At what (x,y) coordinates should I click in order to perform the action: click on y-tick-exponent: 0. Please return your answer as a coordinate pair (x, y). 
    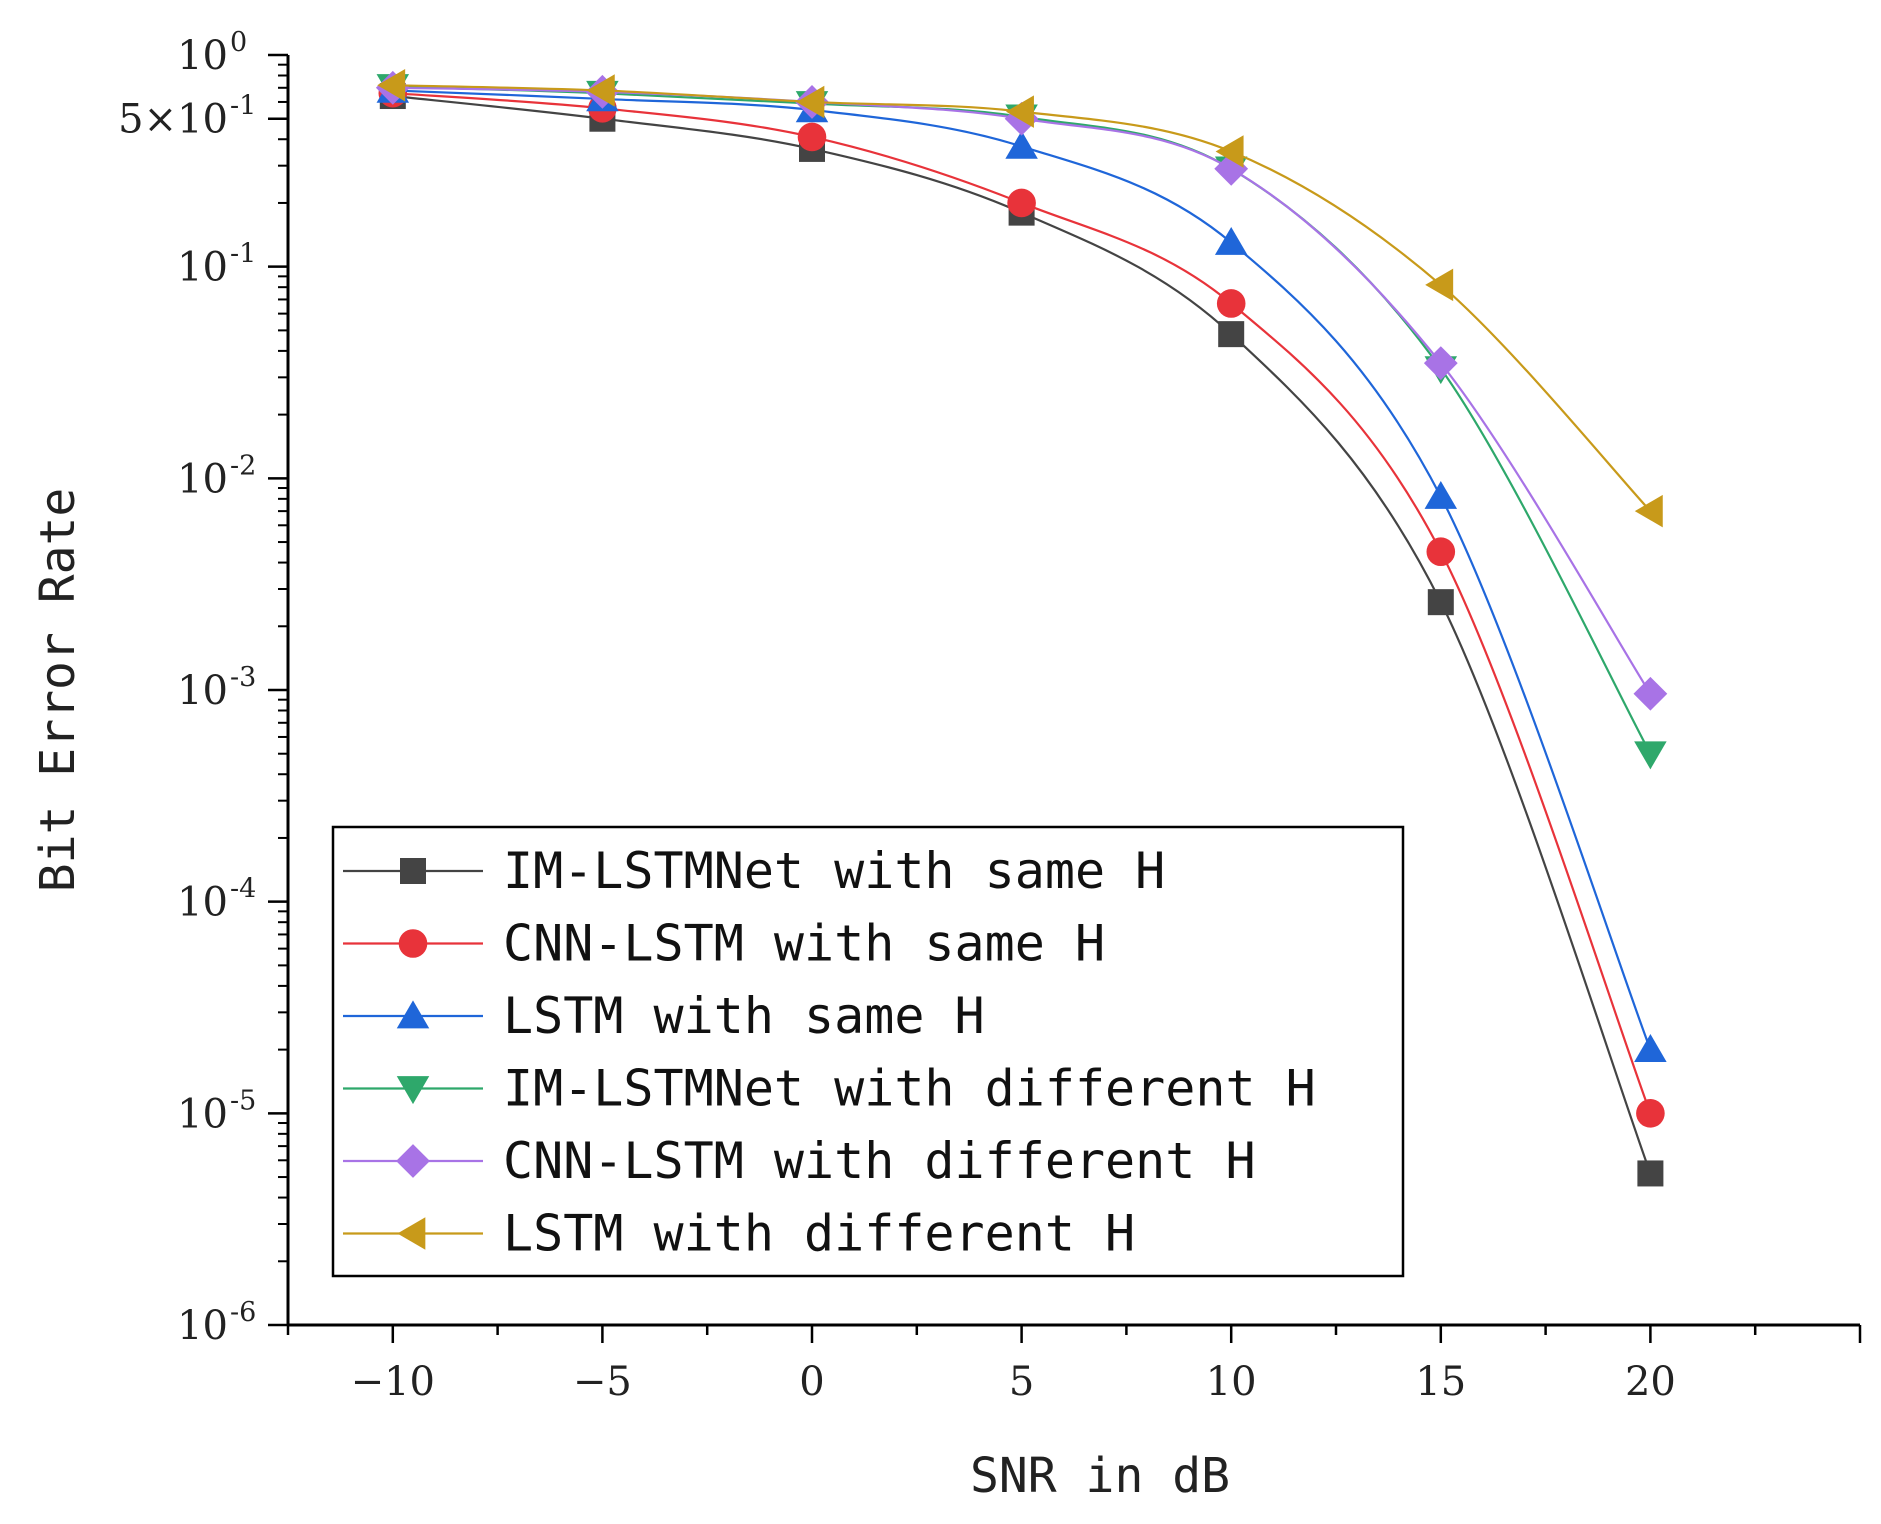
    Looking at the image, I should click on (238, 42).